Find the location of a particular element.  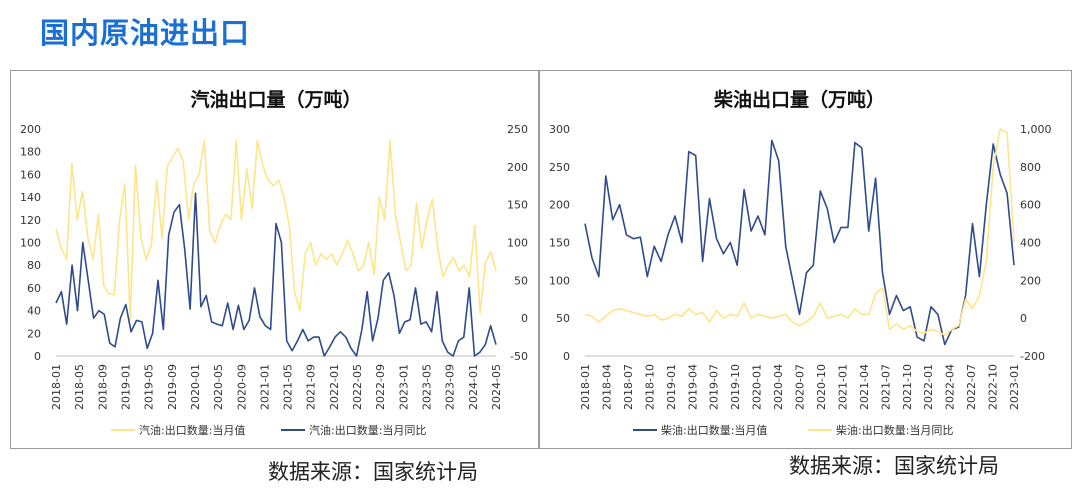

y-left-tick-label: 150 is located at coordinates (559, 243).